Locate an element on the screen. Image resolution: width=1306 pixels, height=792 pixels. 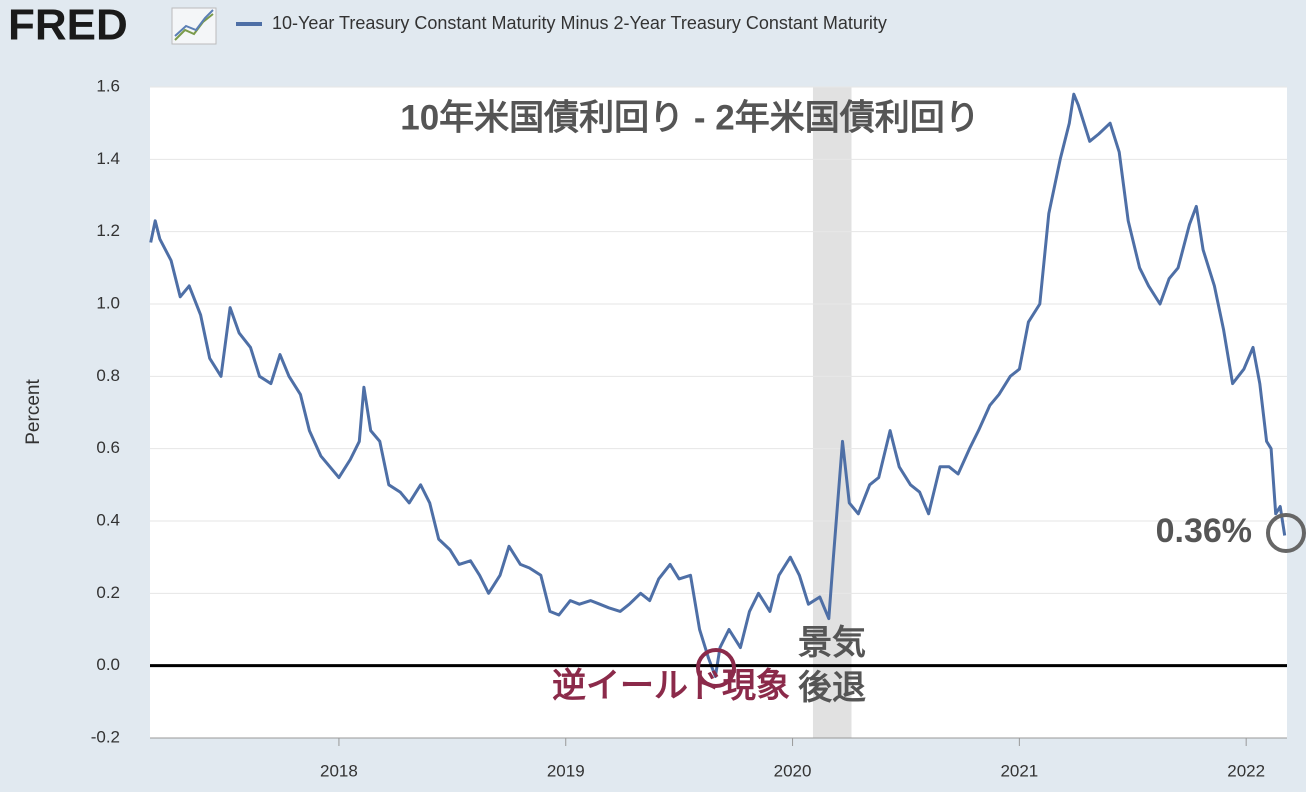
y-tick-label: 0.4 is located at coordinates (108, 519).